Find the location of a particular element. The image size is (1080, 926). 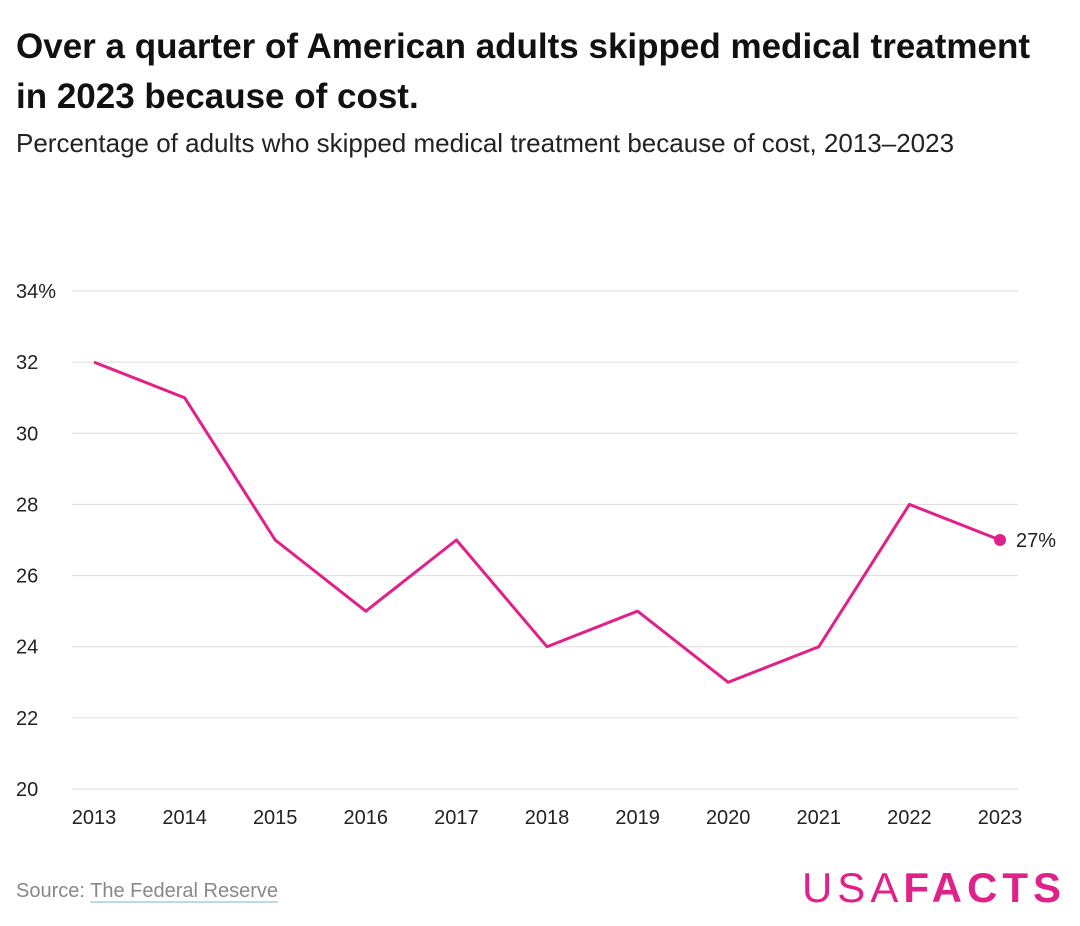

y-tick-label: 34% is located at coordinates (36, 292).